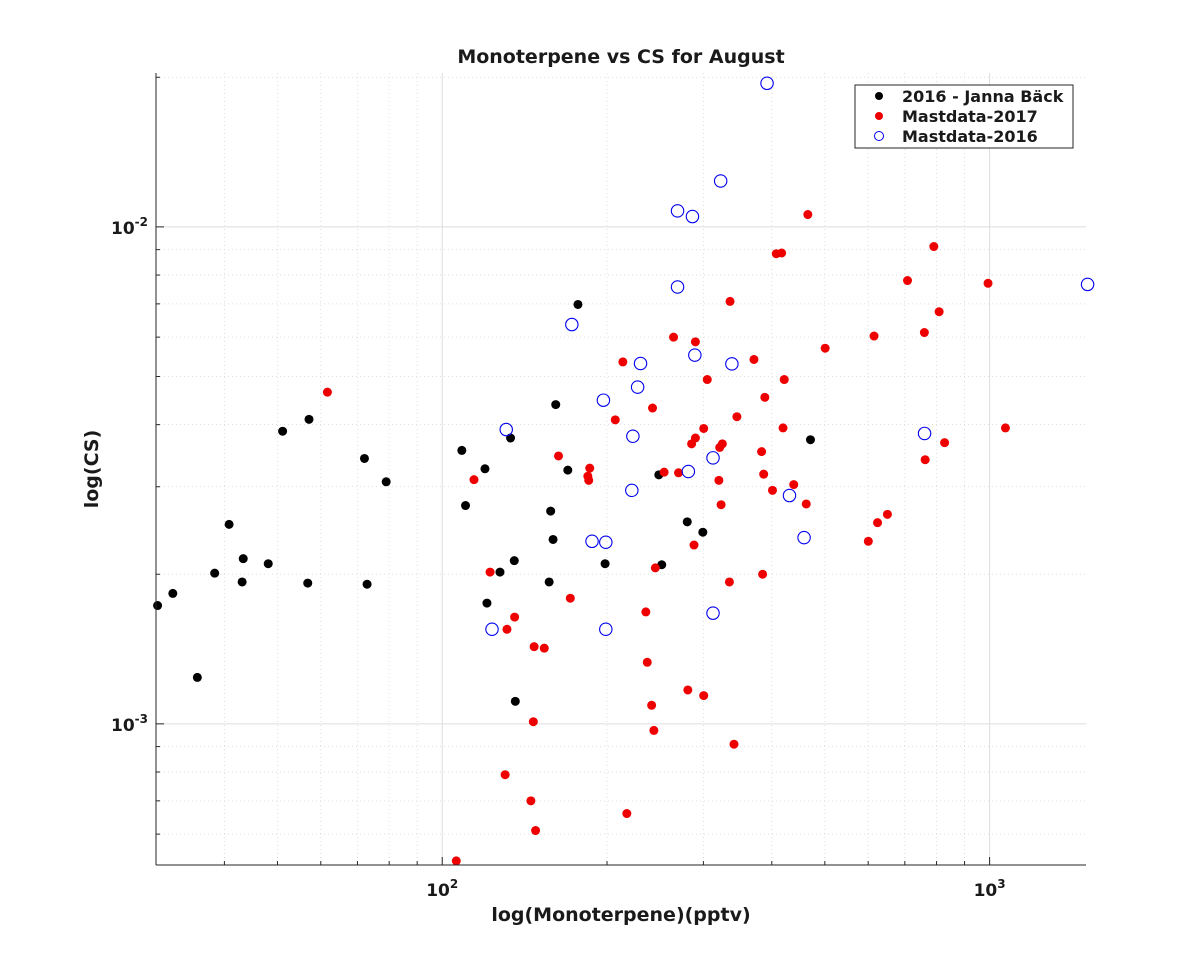 This screenshot has width=1200, height=973. I want to click on y-tick-label: 10-2, so click(129, 227).